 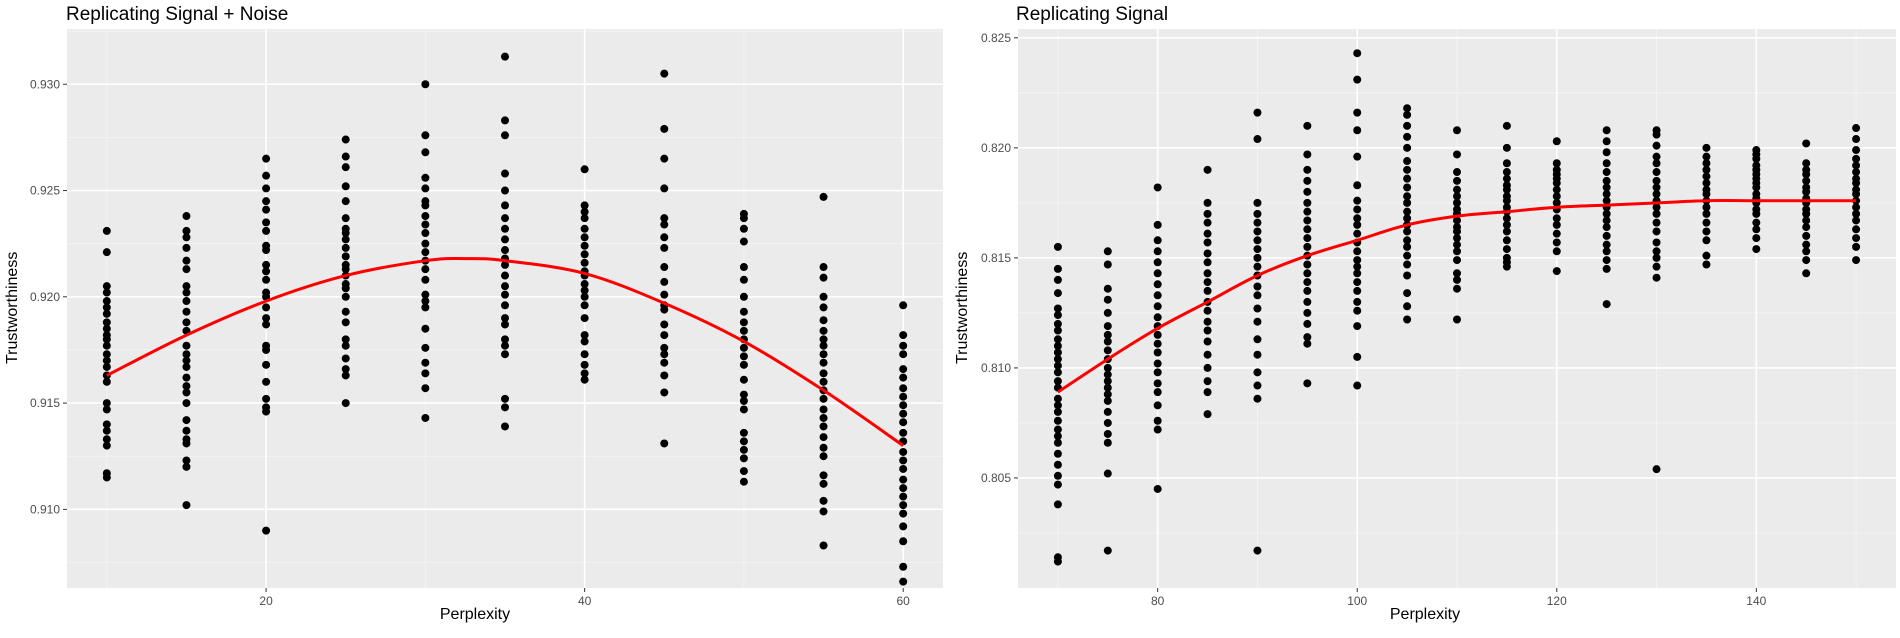 What do you see at coordinates (1457, 296) in the screenshot?
I see `right-trend-line` at bounding box center [1457, 296].